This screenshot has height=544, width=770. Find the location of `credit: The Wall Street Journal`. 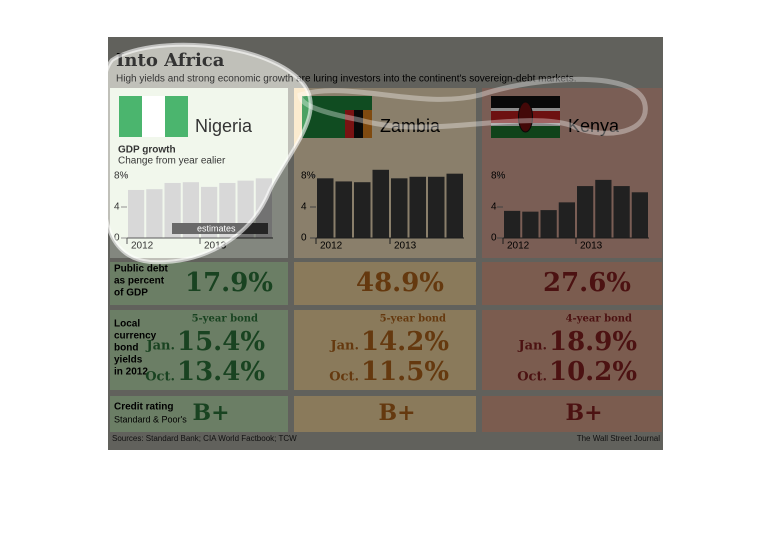

credit: The Wall Street Journal is located at coordinates (619, 438).